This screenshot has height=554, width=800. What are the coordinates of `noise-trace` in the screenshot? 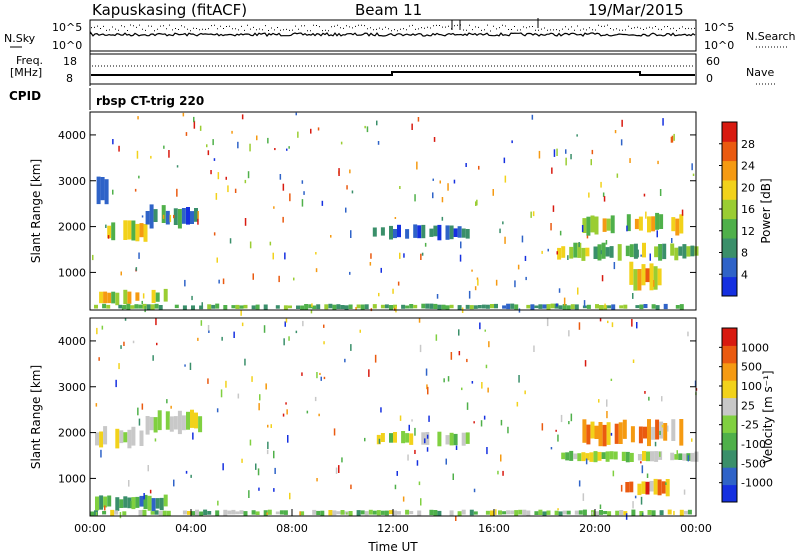 It's located at (392, 52).